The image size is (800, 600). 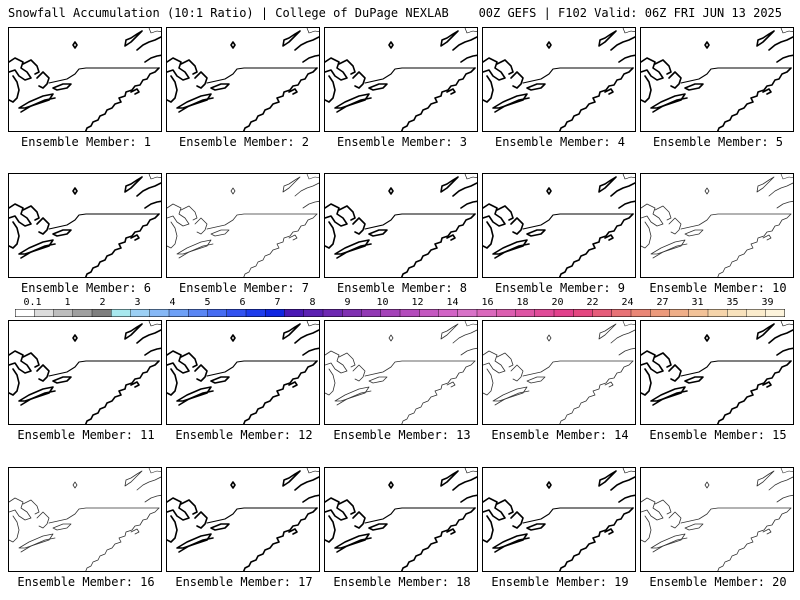 I want to click on ensemble-member-caption: Ensemble Member: 19, so click(x=560, y=582).